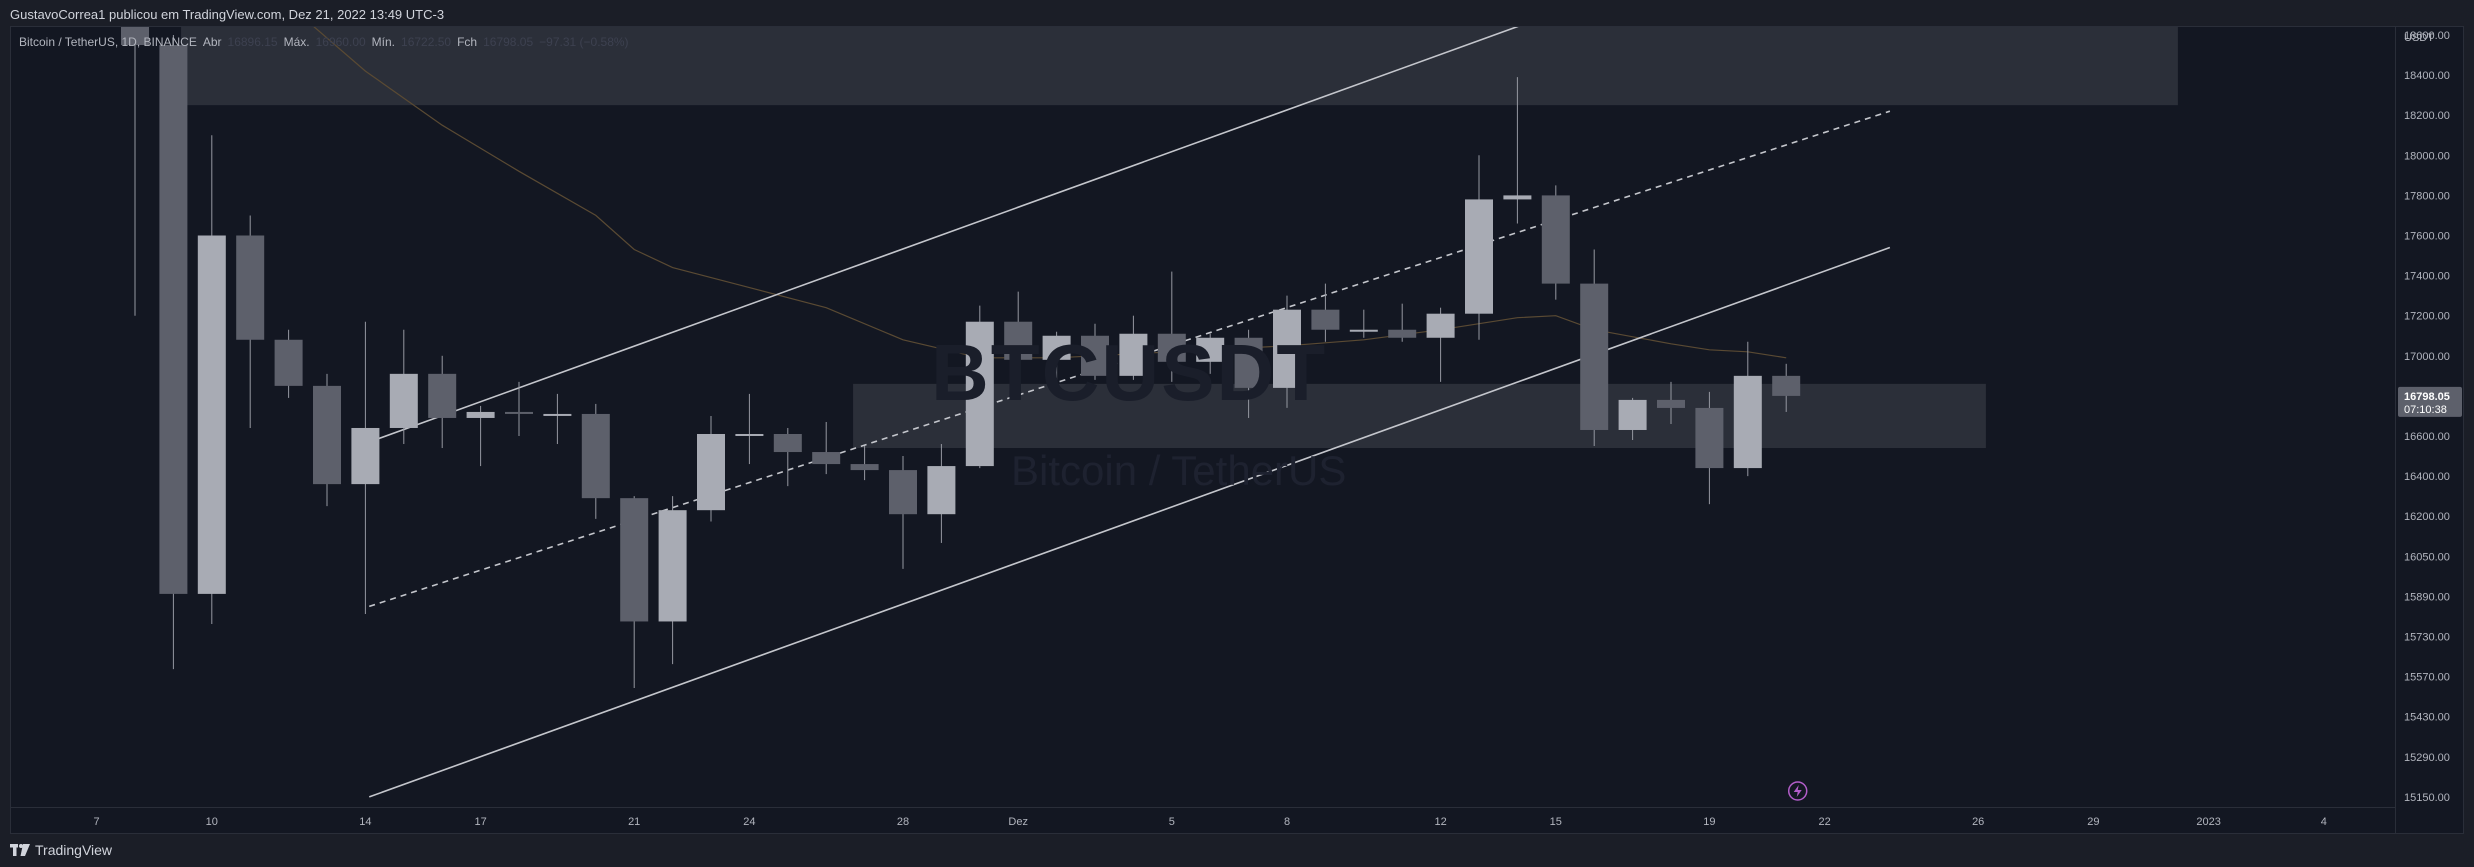  What do you see at coordinates (2324, 822) in the screenshot?
I see `time-tick-label: 4` at bounding box center [2324, 822].